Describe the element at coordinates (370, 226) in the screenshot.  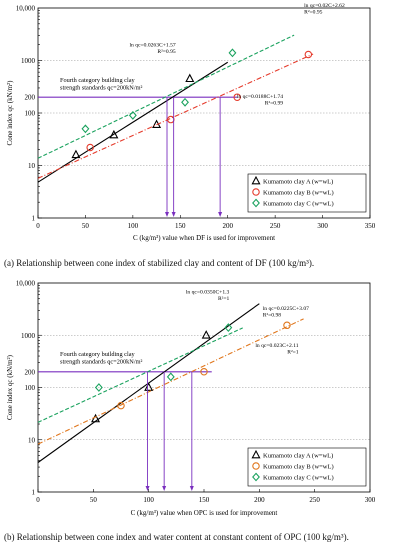
I see `x-tick-label: 350` at that location.